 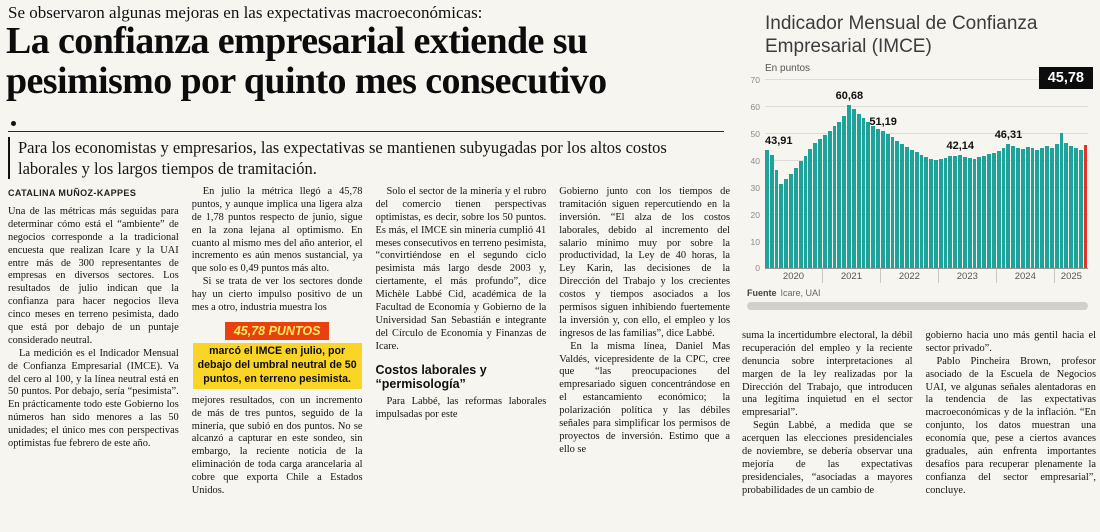 I want to click on chart-scrollbar, so click(x=917, y=306).